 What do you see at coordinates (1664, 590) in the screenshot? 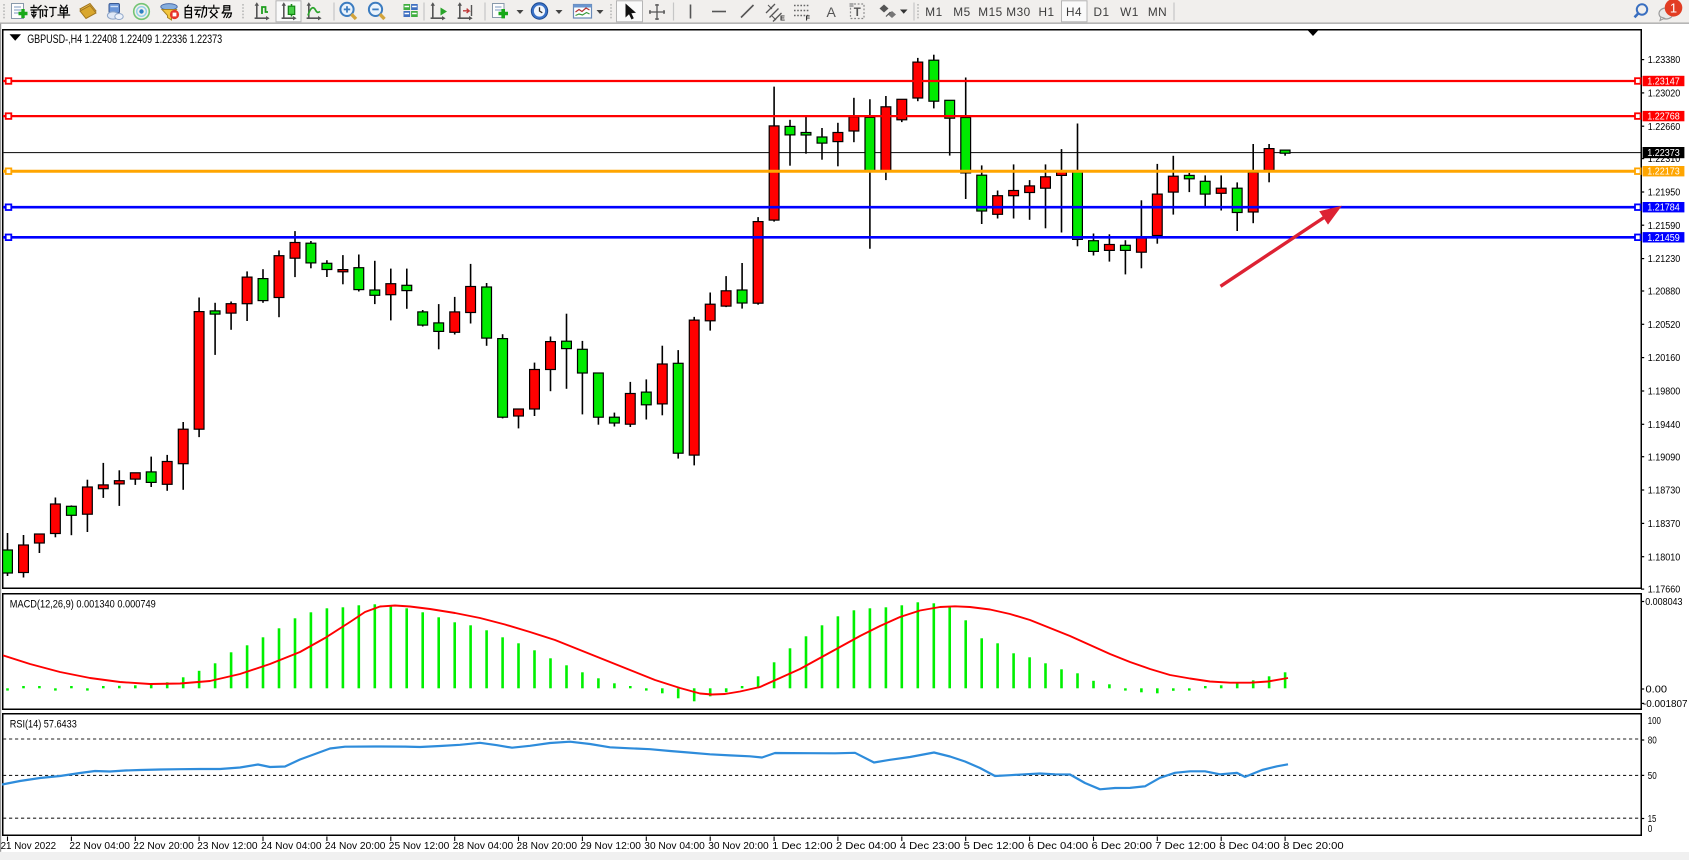
I see `svg-text: 1.17660` at bounding box center [1664, 590].